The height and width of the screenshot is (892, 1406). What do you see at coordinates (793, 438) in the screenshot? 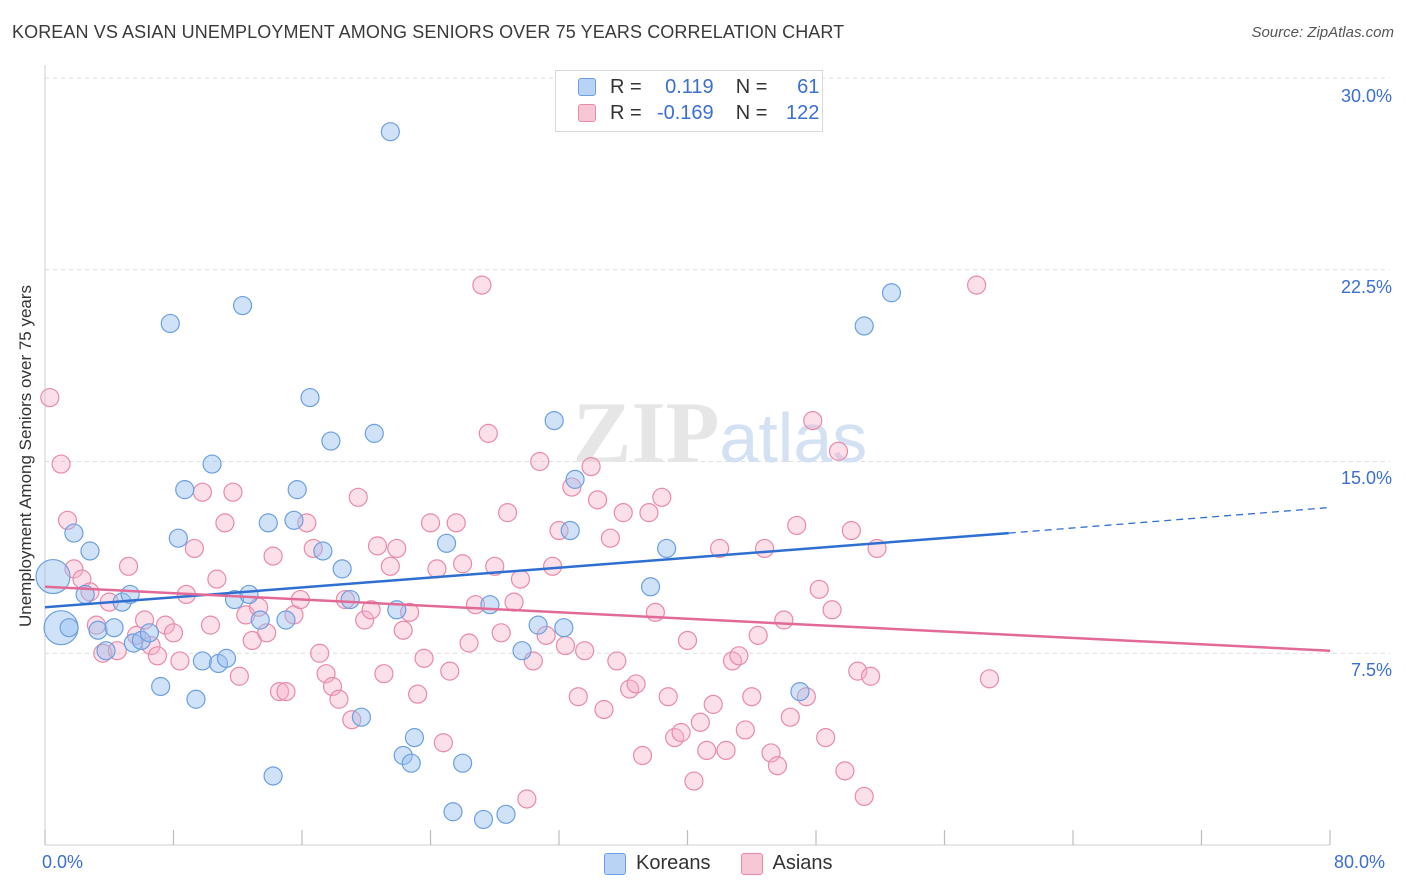
I see `watermark-atlas: atlas` at bounding box center [793, 438].